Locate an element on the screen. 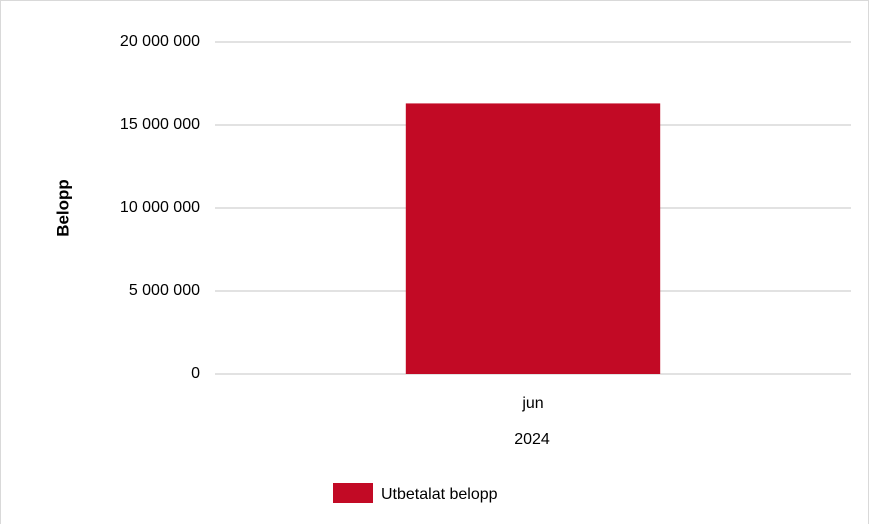  x-tick-label: jun is located at coordinates (532, 403).